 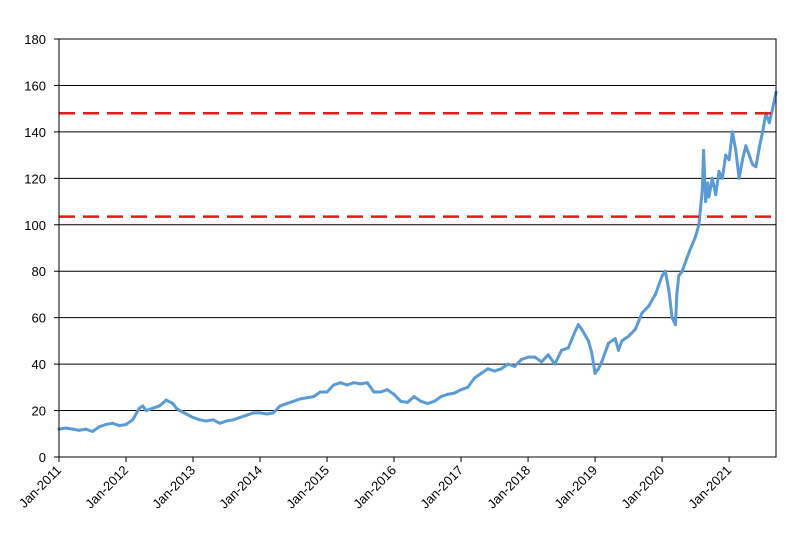 What do you see at coordinates (709, 487) in the screenshot?
I see `x-tick-label: Jan-2021` at bounding box center [709, 487].